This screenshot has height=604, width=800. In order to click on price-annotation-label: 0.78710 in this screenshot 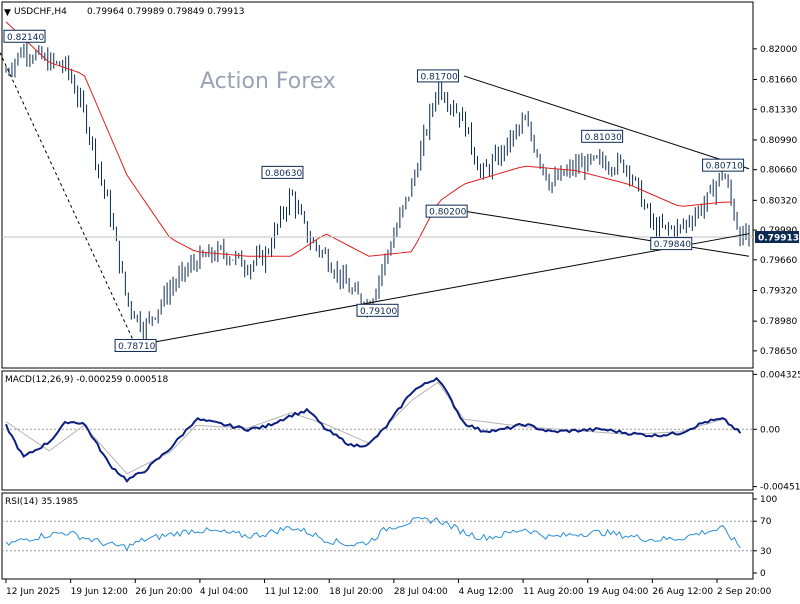, I will do `click(136, 347)`.